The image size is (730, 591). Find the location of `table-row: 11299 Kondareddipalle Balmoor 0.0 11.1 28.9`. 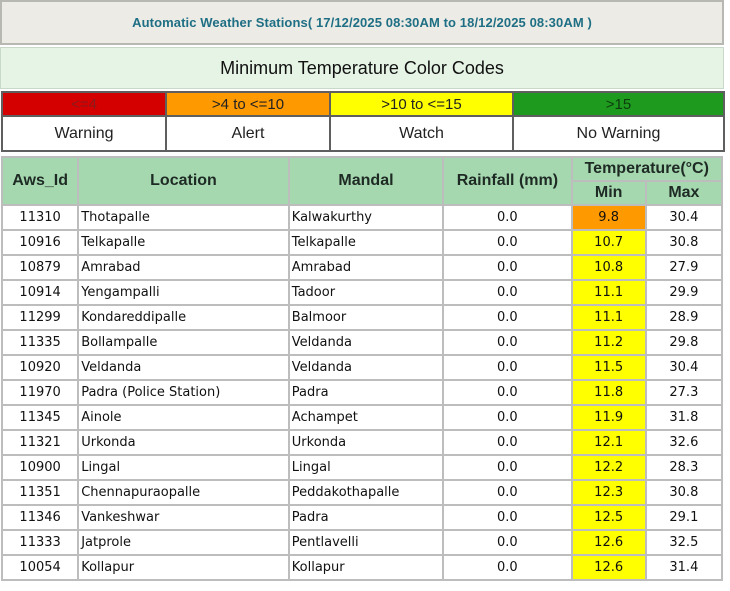

table-row: 11299 Kondareddipalle Balmoor 0.0 11.1 28.9 is located at coordinates (362, 317).